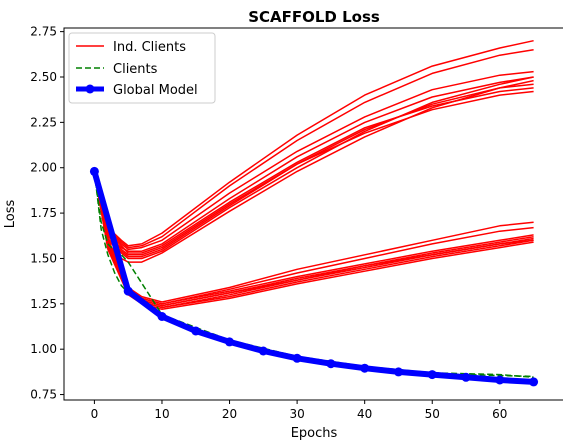 The height and width of the screenshot is (442, 563). Describe the element at coordinates (43, 304) in the screenshot. I see `y-tick-label: 1.25` at that location.